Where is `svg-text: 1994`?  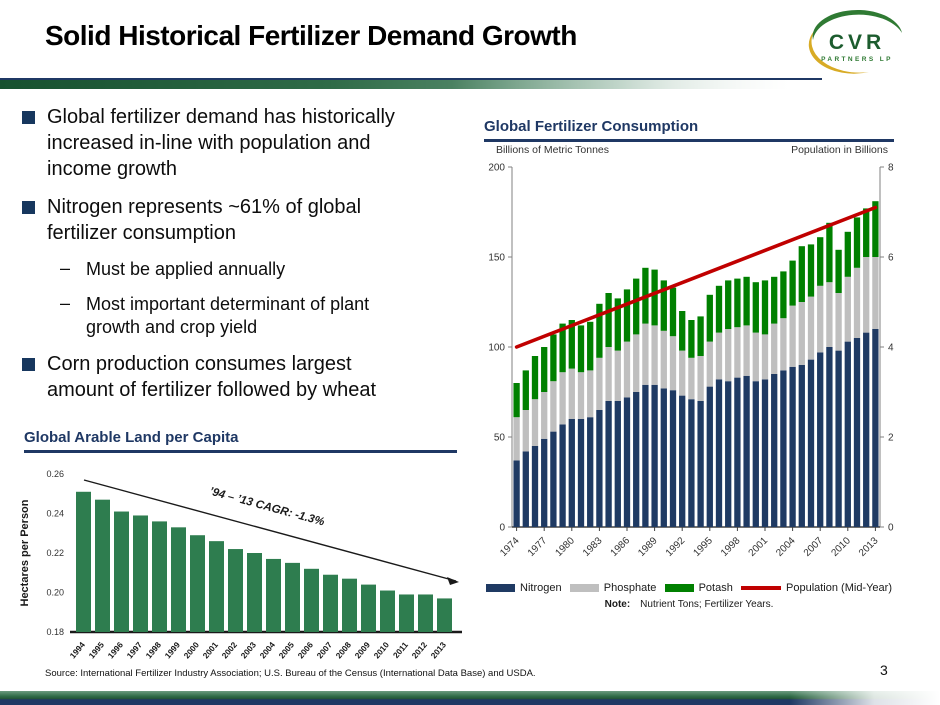
svg-text: 1994 is located at coordinates (78, 650).